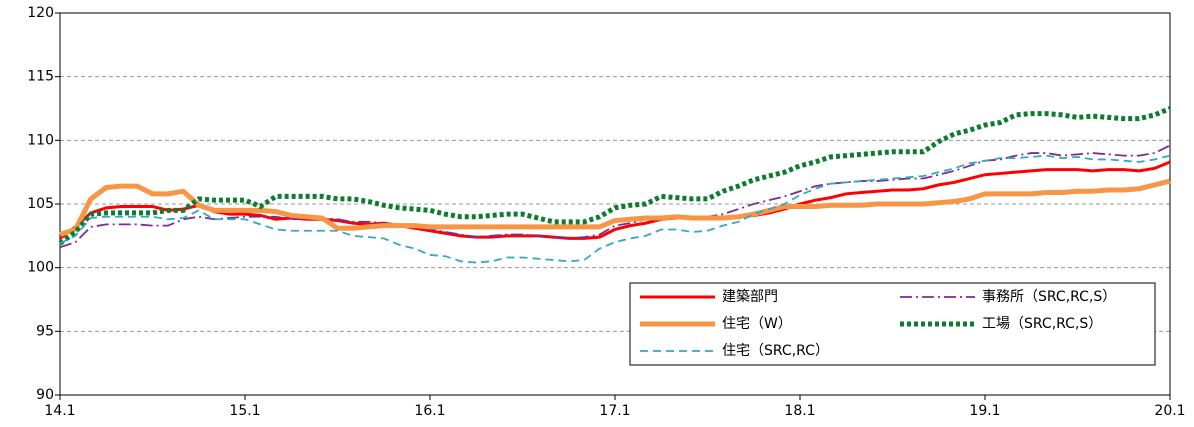  Describe the element at coordinates (614, 411) in the screenshot. I see `x-tick-label: 17.1` at that location.